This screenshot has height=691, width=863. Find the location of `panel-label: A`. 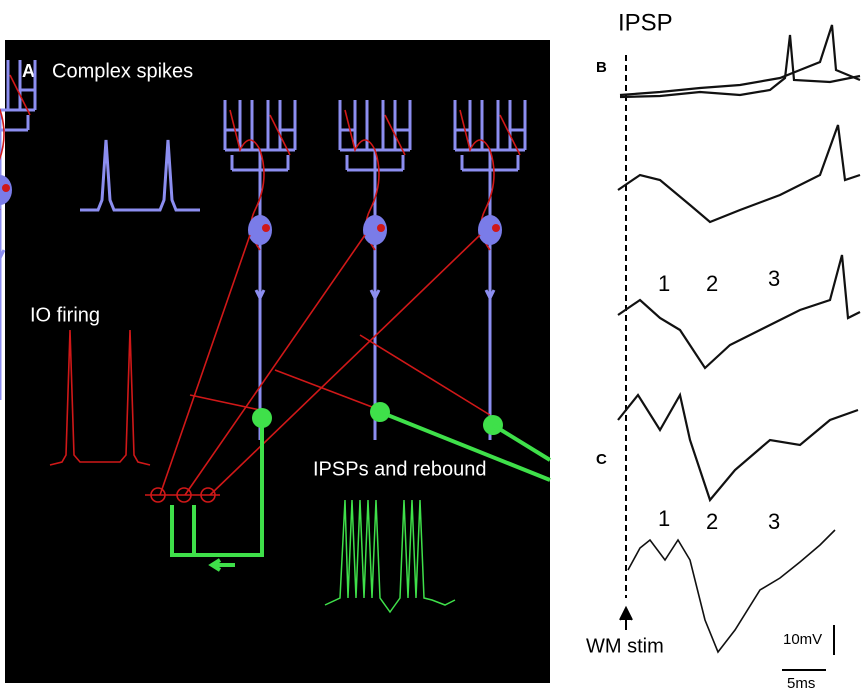

panel-label: A is located at coordinates (28, 71).